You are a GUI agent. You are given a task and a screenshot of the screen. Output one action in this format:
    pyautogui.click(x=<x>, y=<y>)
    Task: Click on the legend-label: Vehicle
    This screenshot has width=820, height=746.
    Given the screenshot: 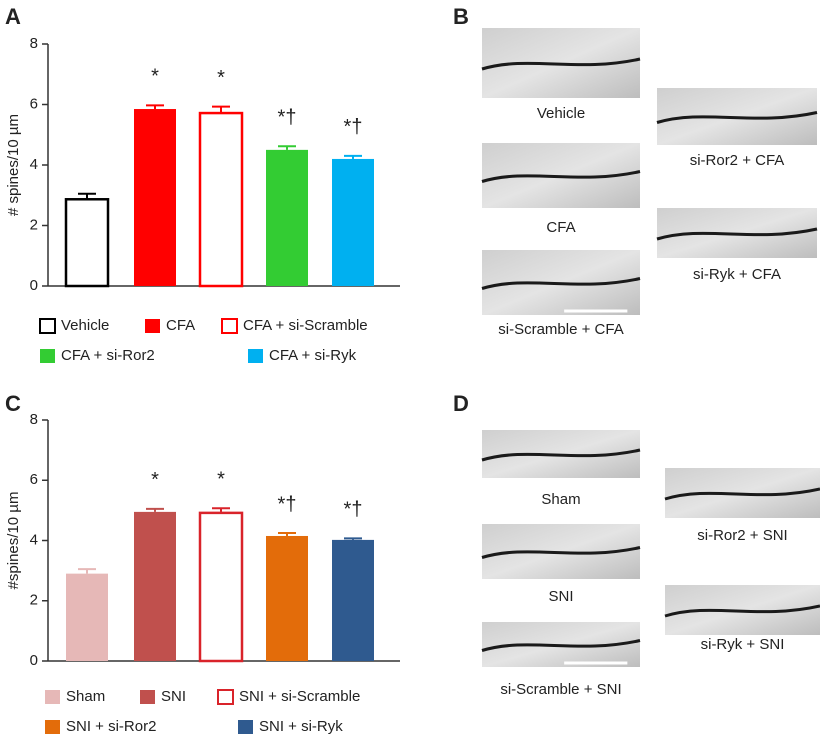 What is the action you would take?
    pyautogui.click(x=85, y=325)
    